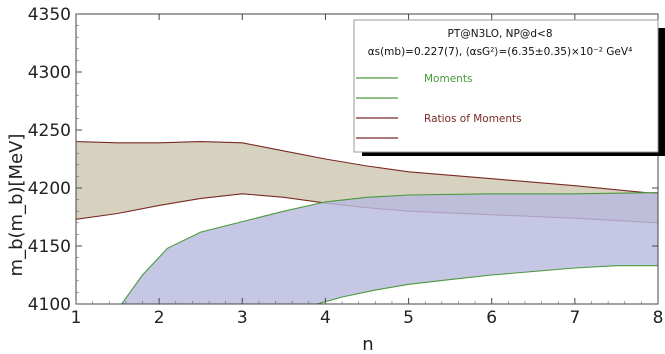 The image size is (665, 354). What do you see at coordinates (408, 318) in the screenshot?
I see `x-tick-label: 5` at bounding box center [408, 318].